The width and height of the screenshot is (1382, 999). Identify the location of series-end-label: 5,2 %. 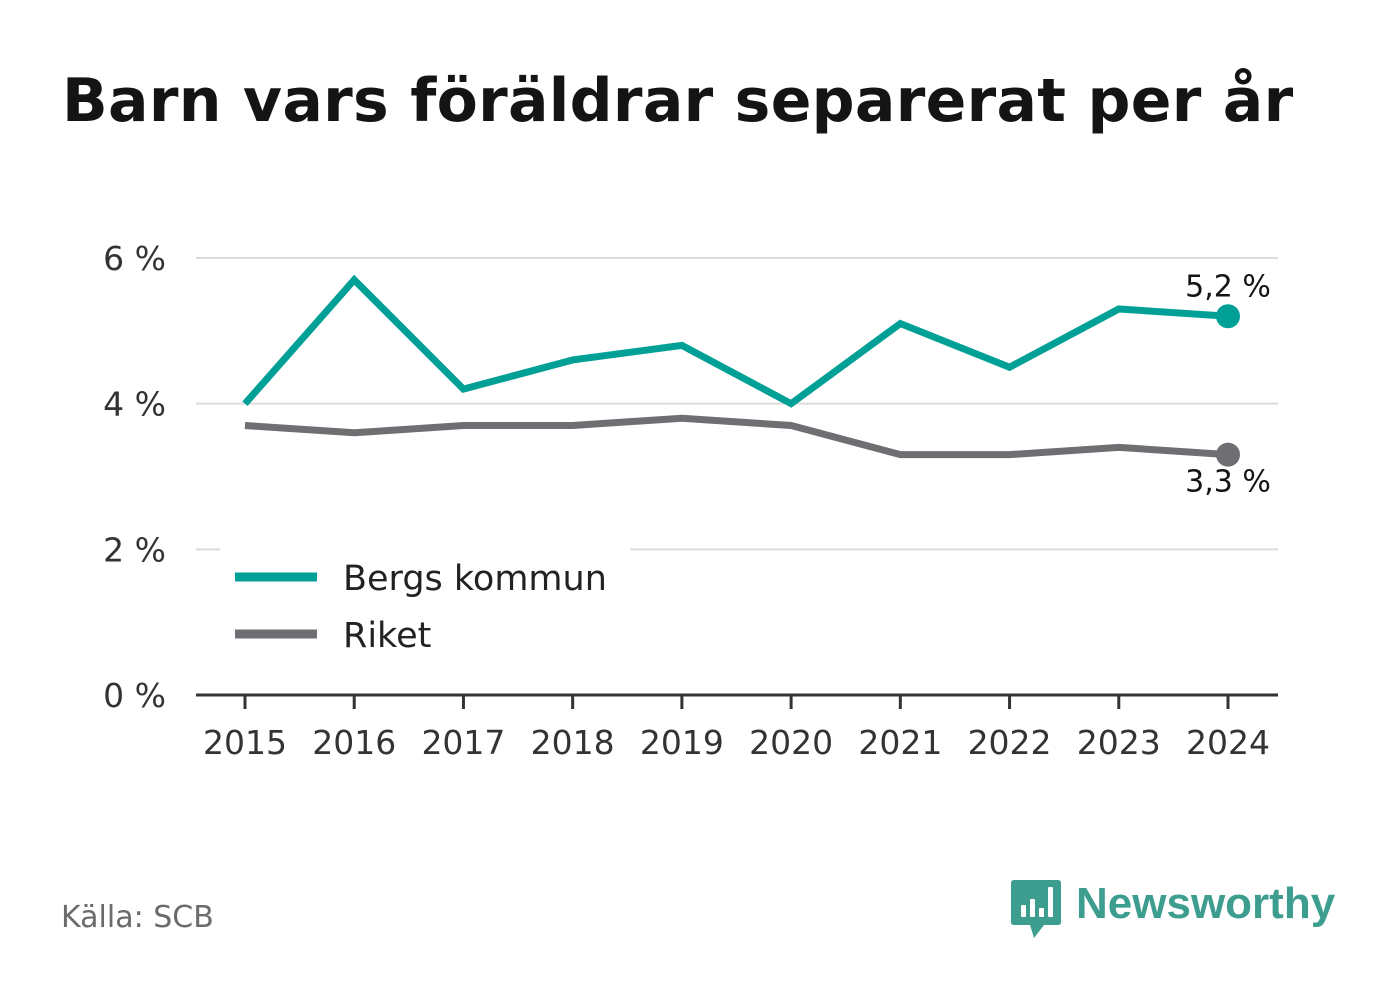
(1228, 286).